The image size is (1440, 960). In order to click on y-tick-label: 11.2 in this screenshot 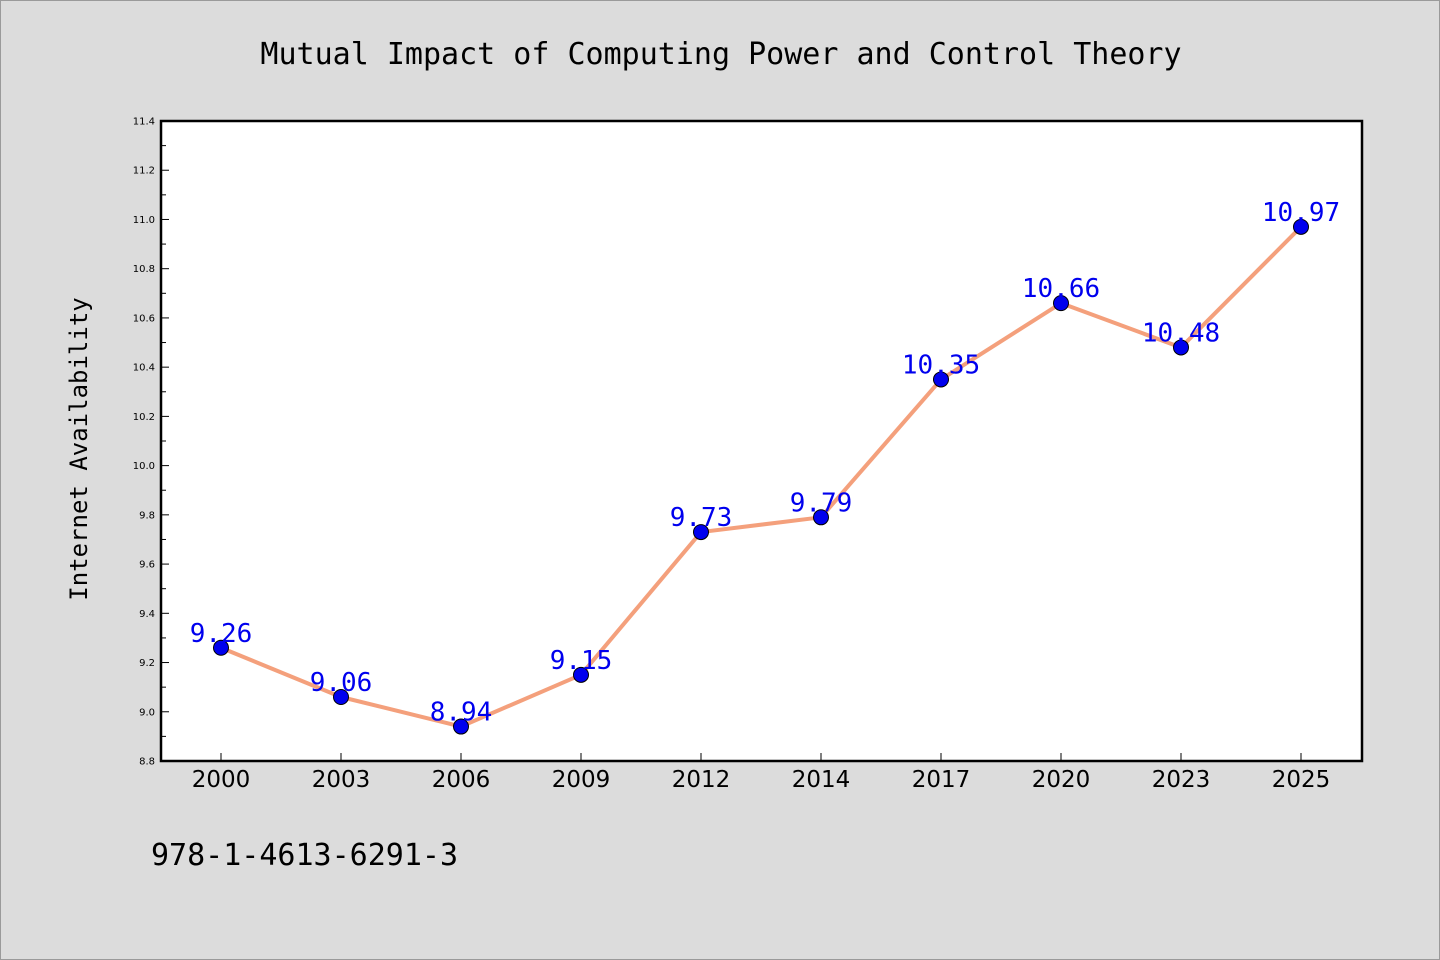, I will do `click(144, 171)`.